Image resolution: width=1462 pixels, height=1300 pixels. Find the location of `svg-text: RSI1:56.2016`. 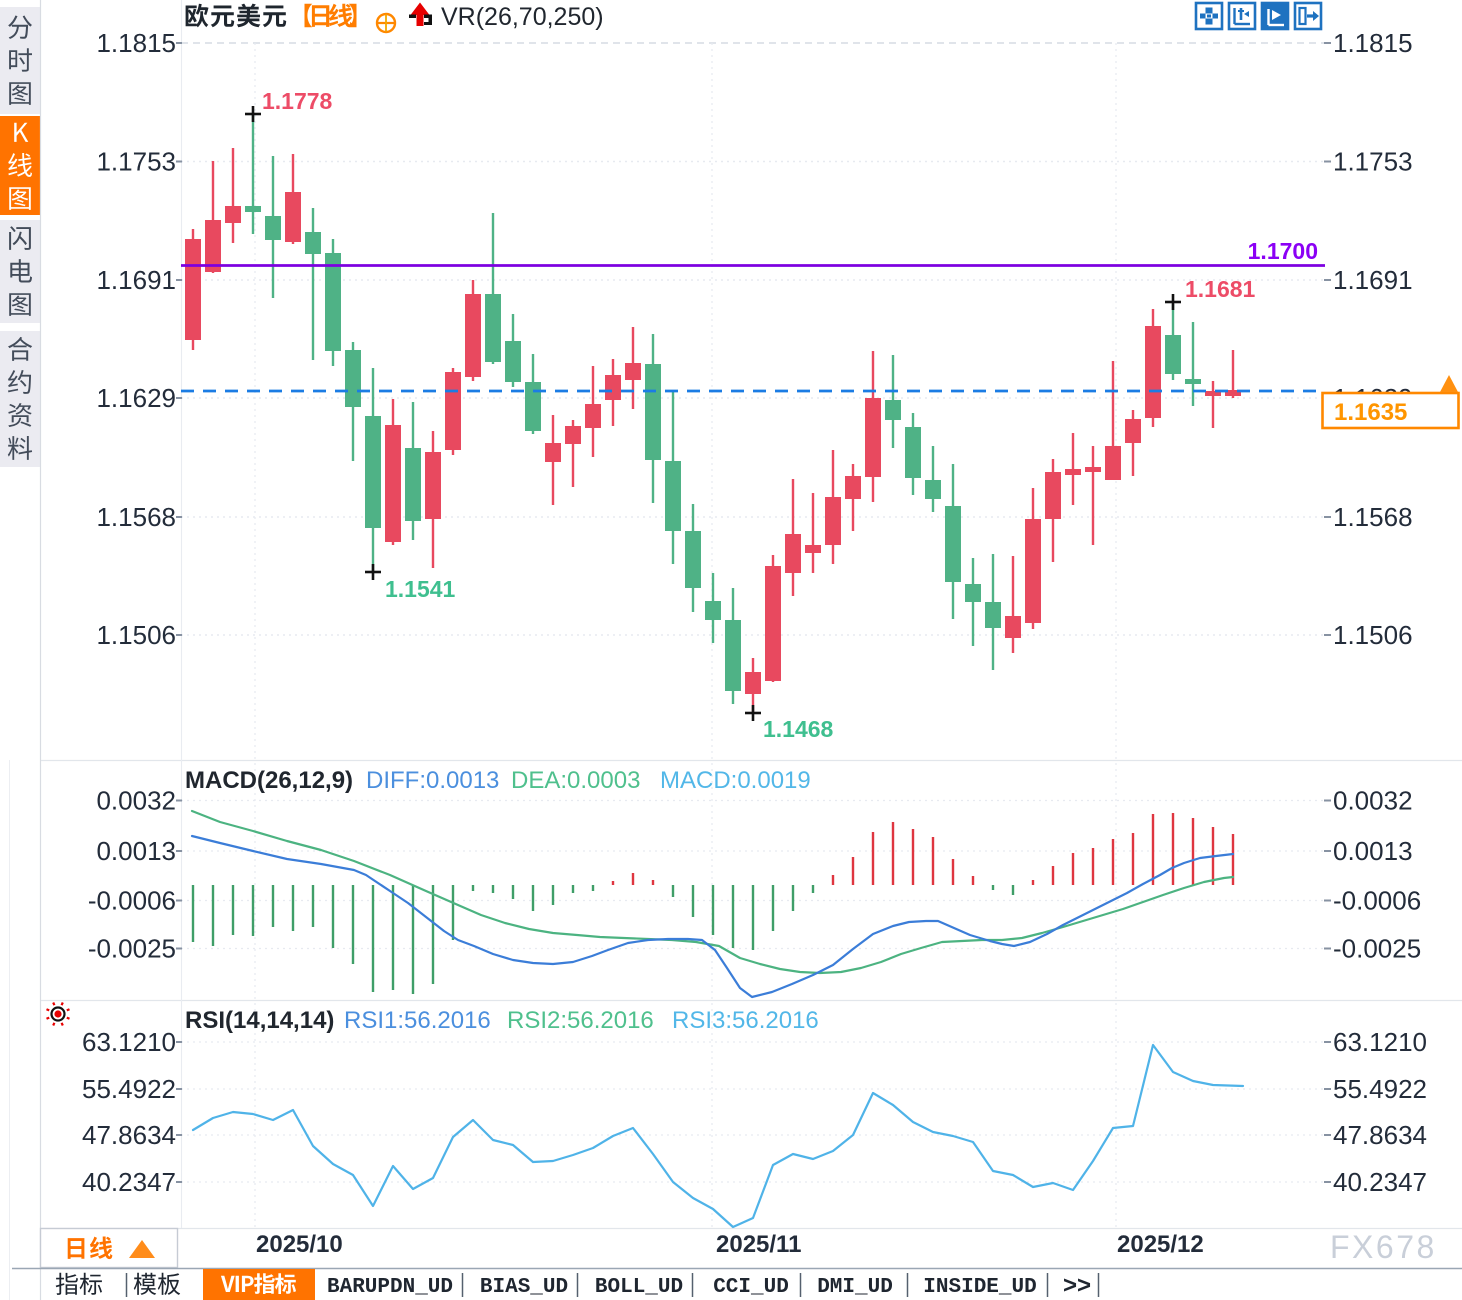

svg-text: RSI1:56.2016 is located at coordinates (417, 1020).